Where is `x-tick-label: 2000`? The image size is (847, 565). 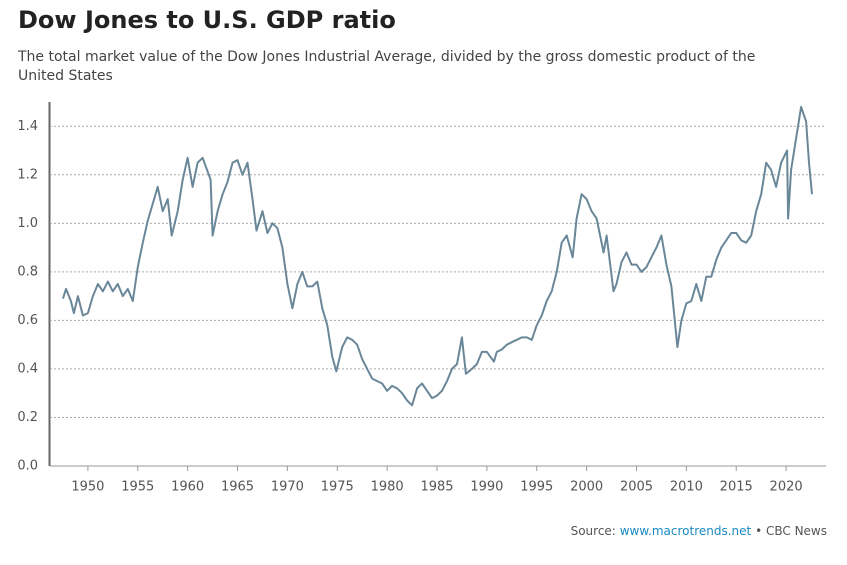
x-tick-label: 2000 is located at coordinates (586, 487).